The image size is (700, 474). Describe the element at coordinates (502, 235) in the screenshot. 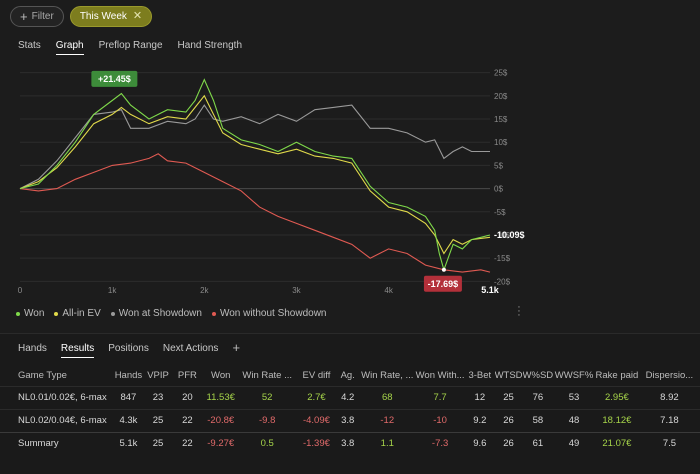

I see `y-tick-label: -10$` at that location.